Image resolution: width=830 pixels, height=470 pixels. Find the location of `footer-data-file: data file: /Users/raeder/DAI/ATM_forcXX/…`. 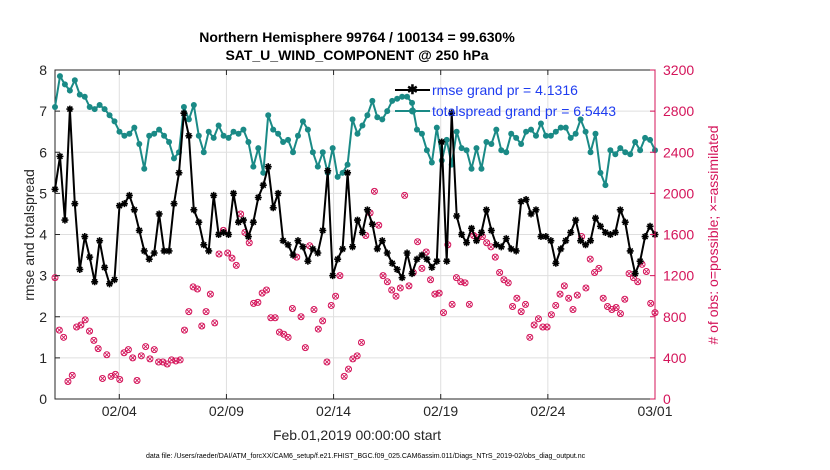

footer-data-file: data file: /Users/raeder/DAI/ATM_forcXX/… is located at coordinates (366, 456).